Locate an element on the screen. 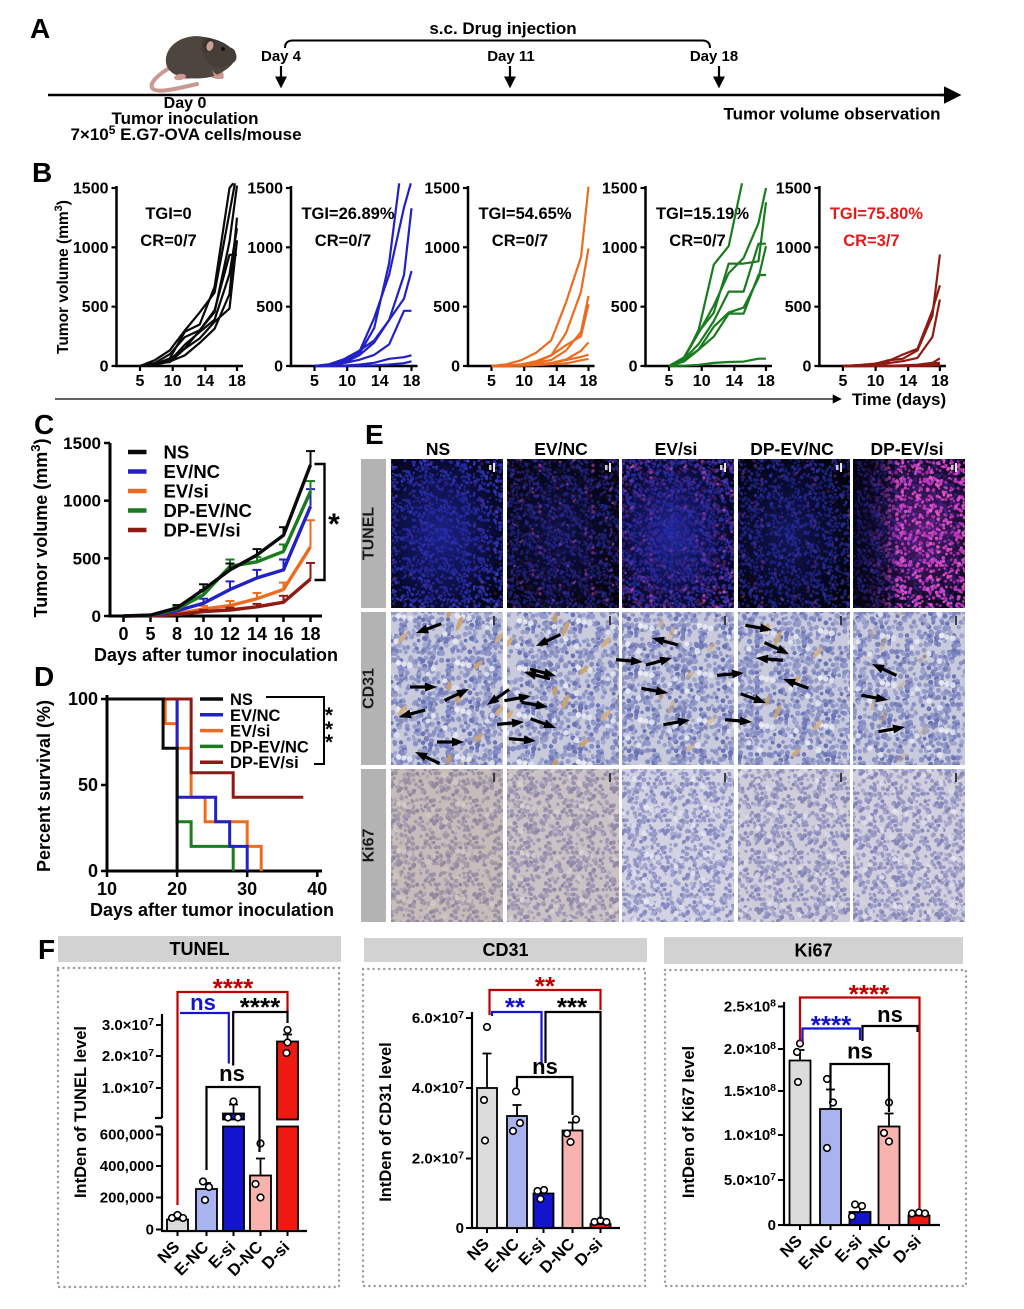  svg-text: TGI=26.89% is located at coordinates (347, 214).